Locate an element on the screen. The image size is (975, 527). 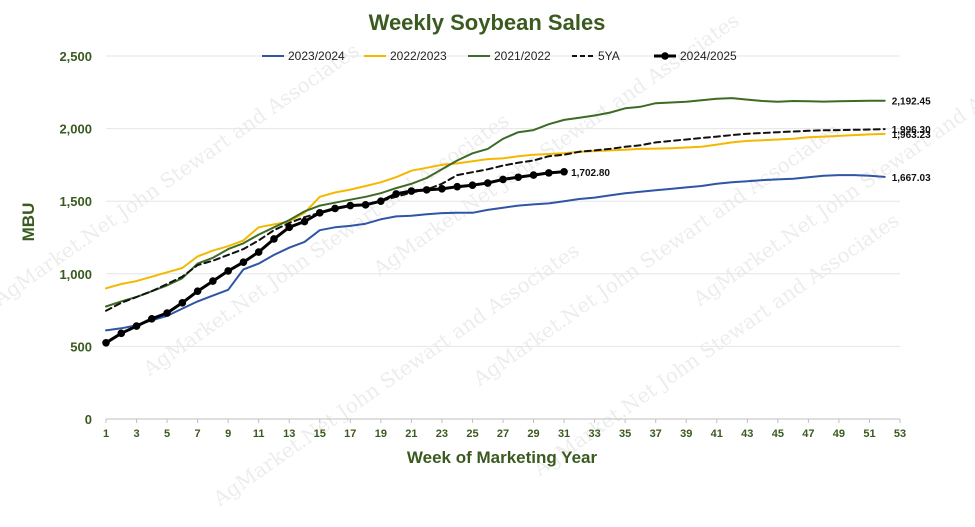
x-tick-label: 39 is located at coordinates (686, 434).